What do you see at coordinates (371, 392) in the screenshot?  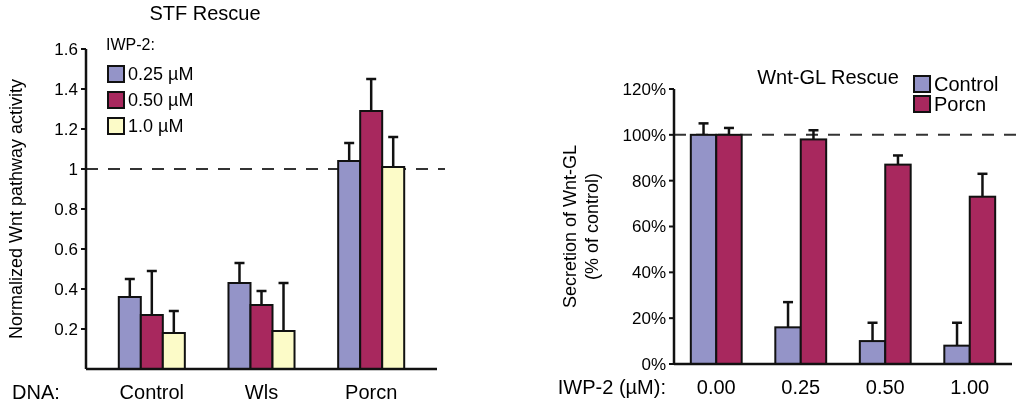 I see `x-tick-label: Porcn` at bounding box center [371, 392].